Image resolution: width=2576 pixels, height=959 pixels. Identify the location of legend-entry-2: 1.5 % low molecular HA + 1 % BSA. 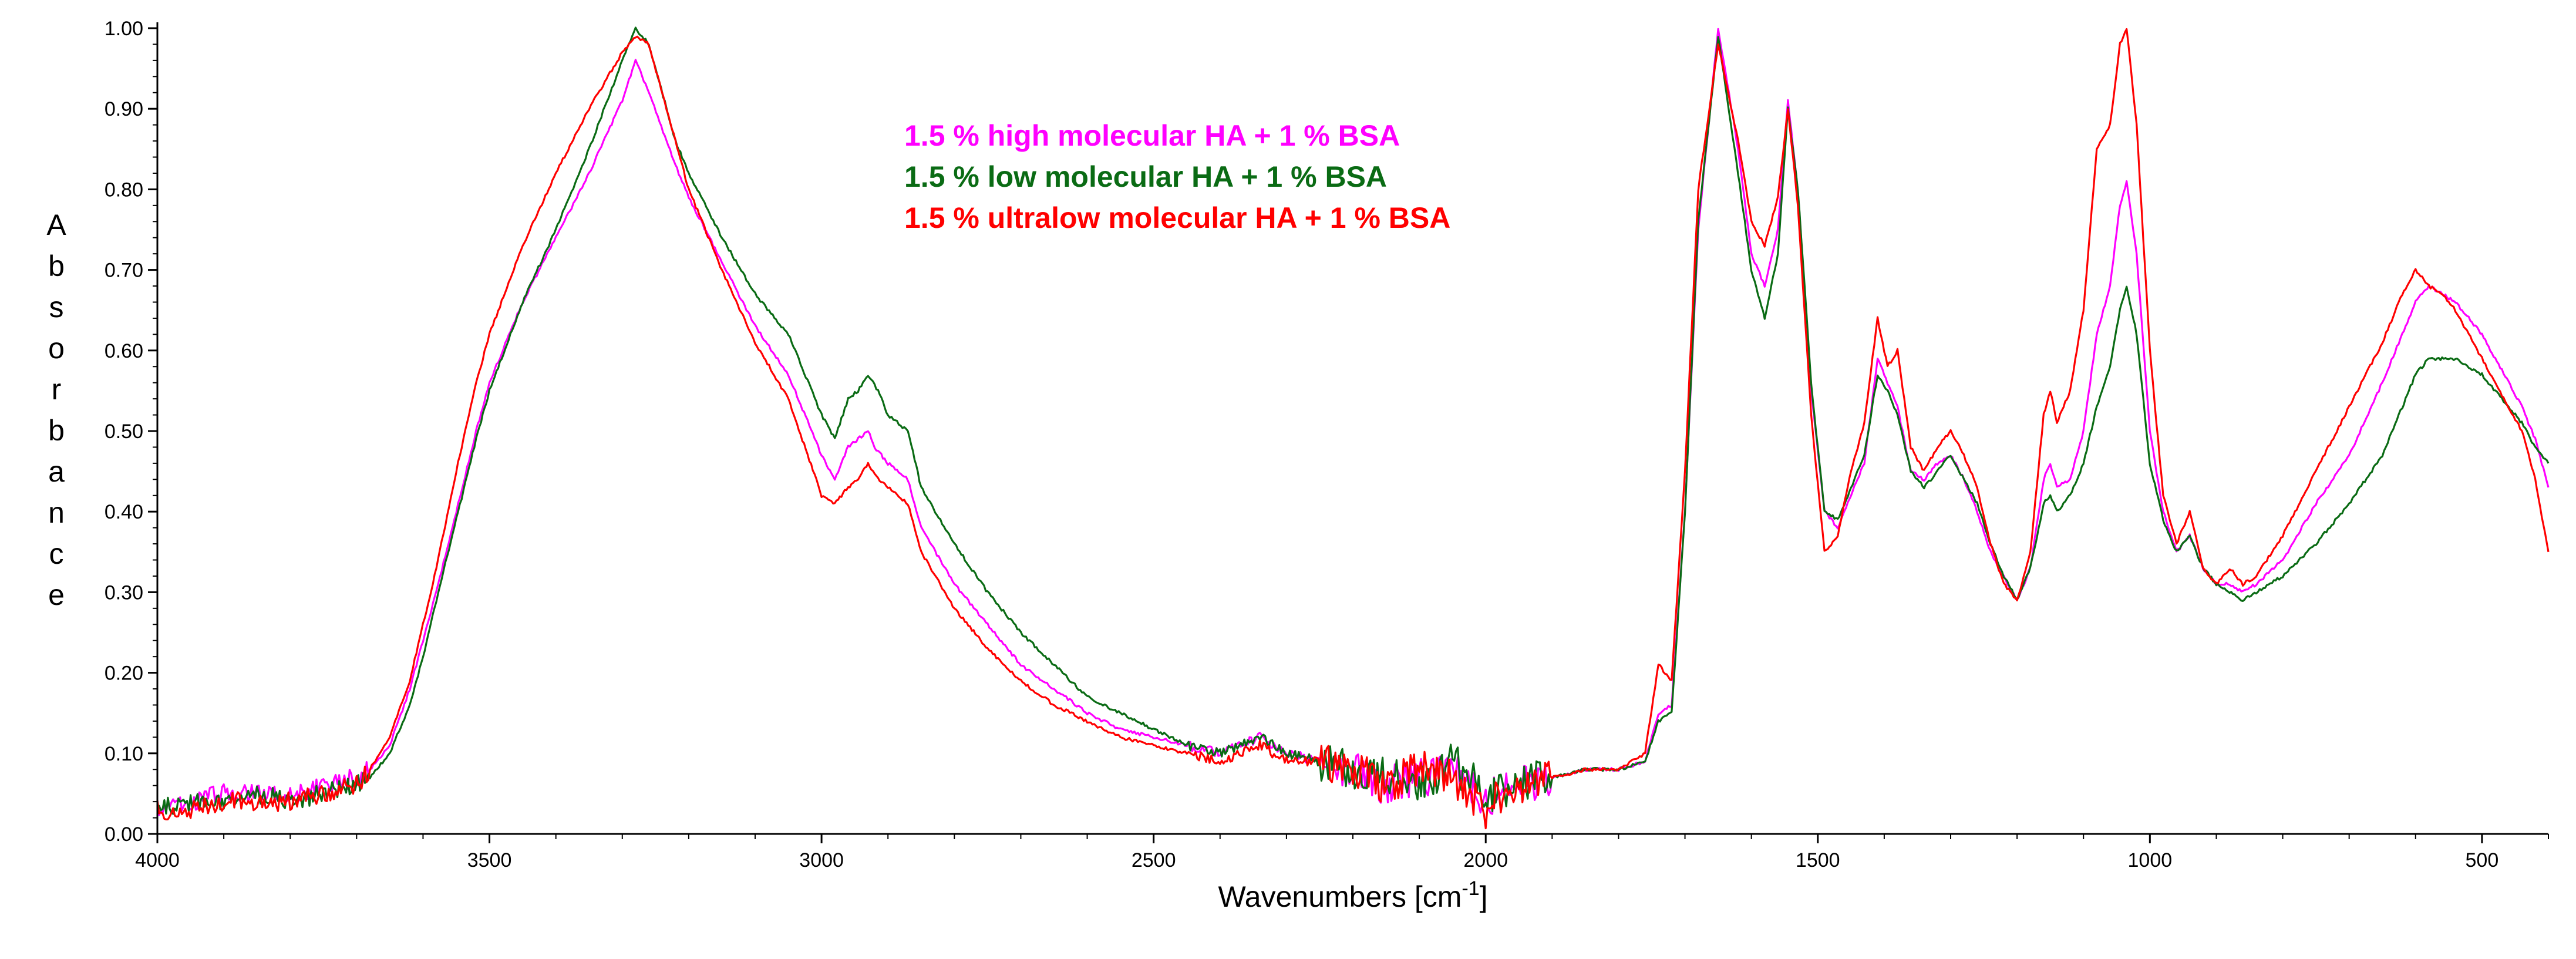
(1145, 176).